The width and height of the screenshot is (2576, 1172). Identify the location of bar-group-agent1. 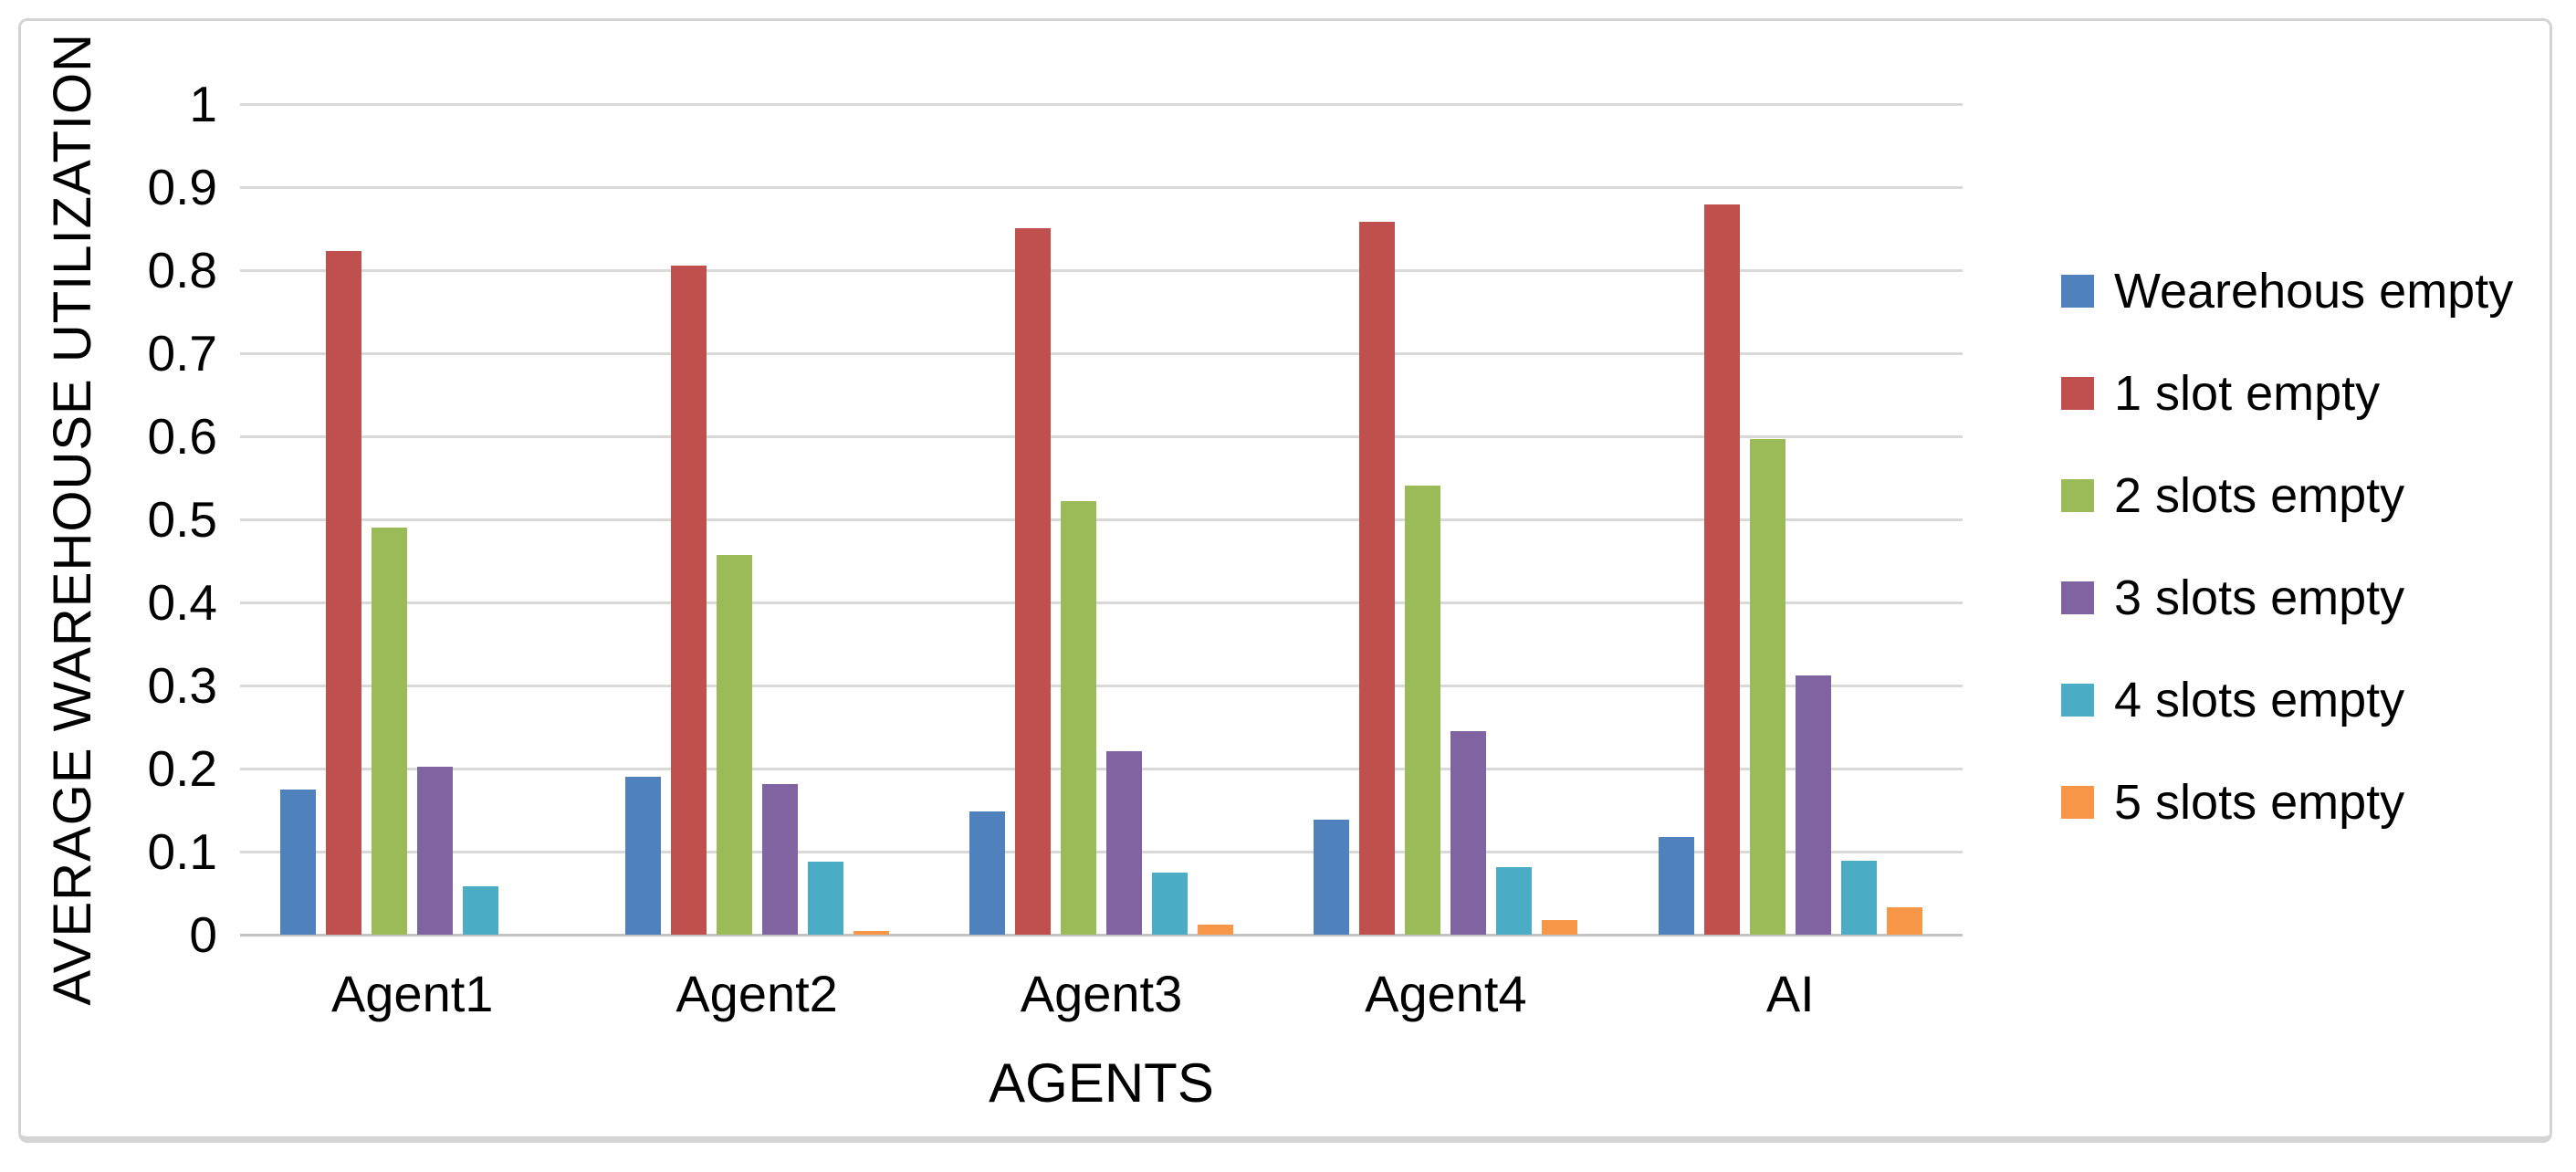
(412, 519).